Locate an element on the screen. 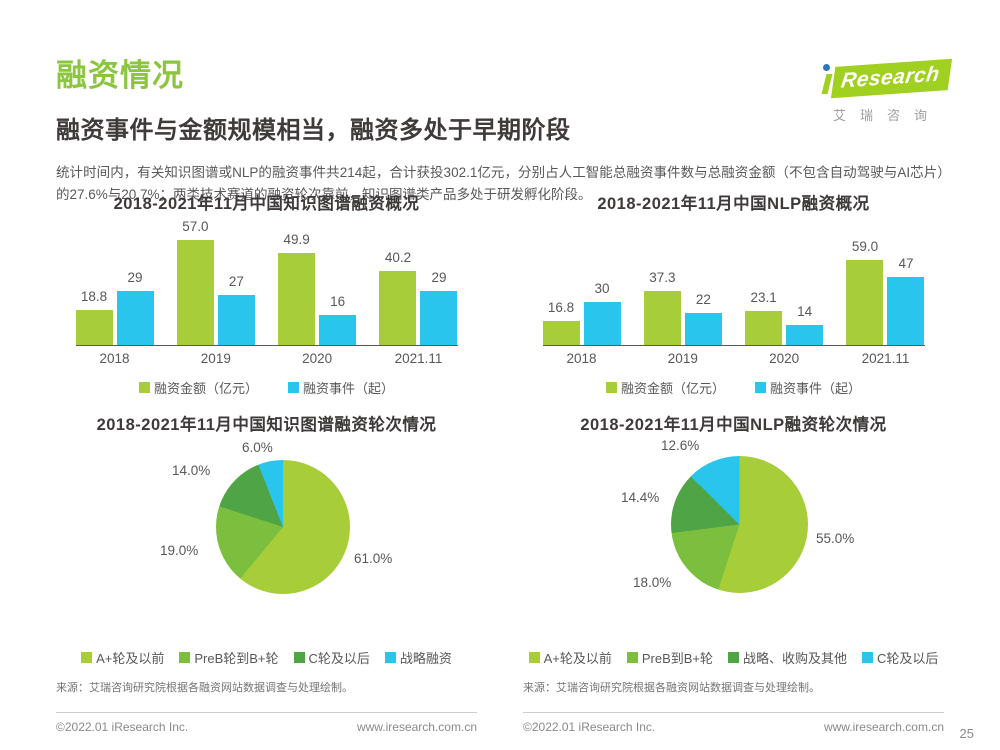  pie-area: 12.6% 14.4% 18.0% 55.0% is located at coordinates (733, 536).